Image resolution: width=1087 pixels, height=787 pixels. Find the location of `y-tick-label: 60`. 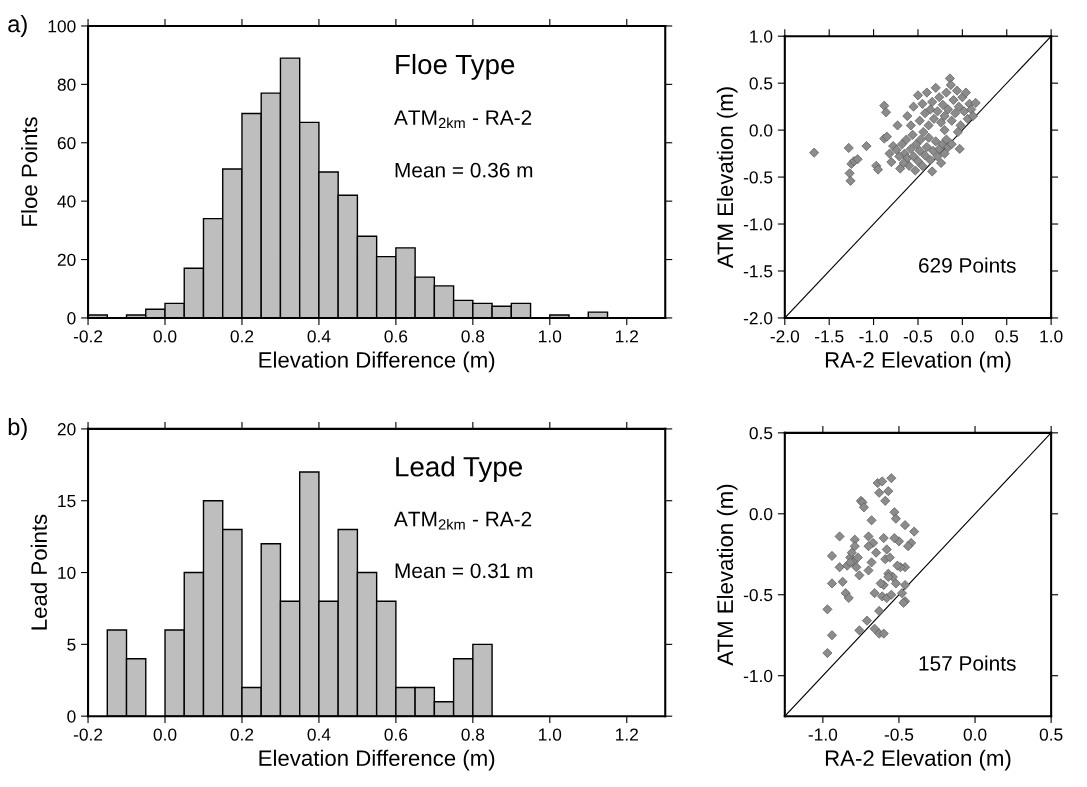

y-tick-label: 60 is located at coordinates (66, 143).